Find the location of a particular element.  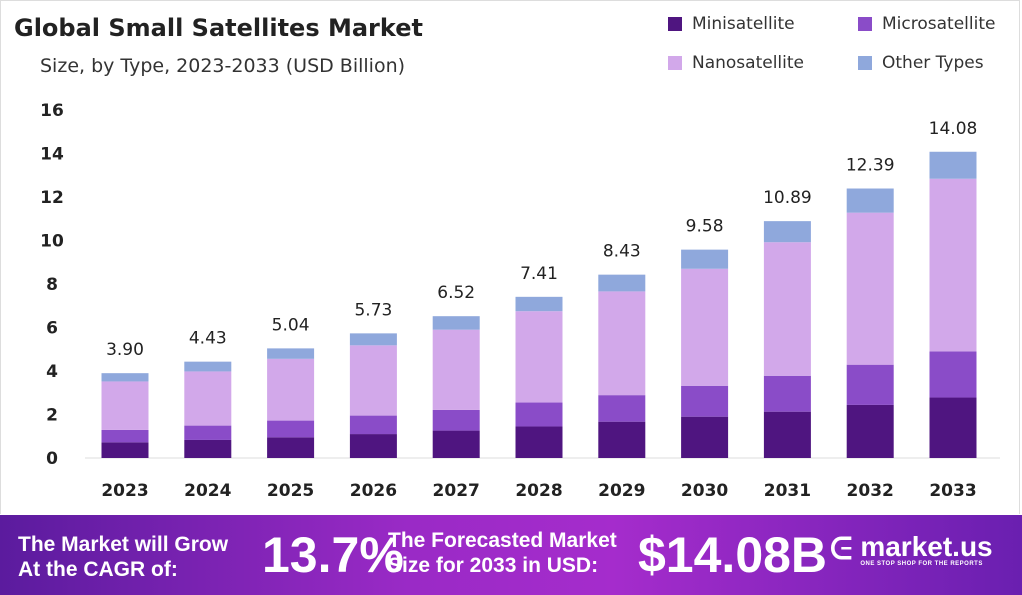

forecast-label-line2: Size for 2033 in USD: is located at coordinates (493, 565).